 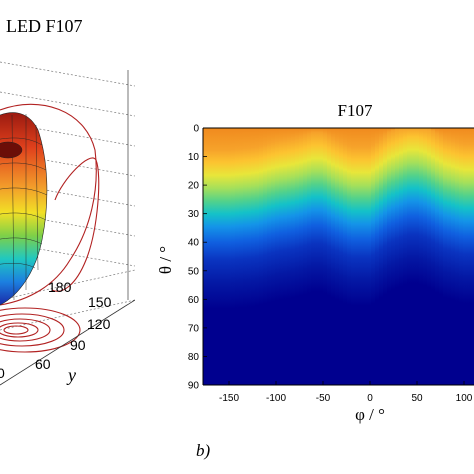 What do you see at coordinates (71, 375) in the screenshot?
I see `left-axis-label-y: y` at bounding box center [71, 375].